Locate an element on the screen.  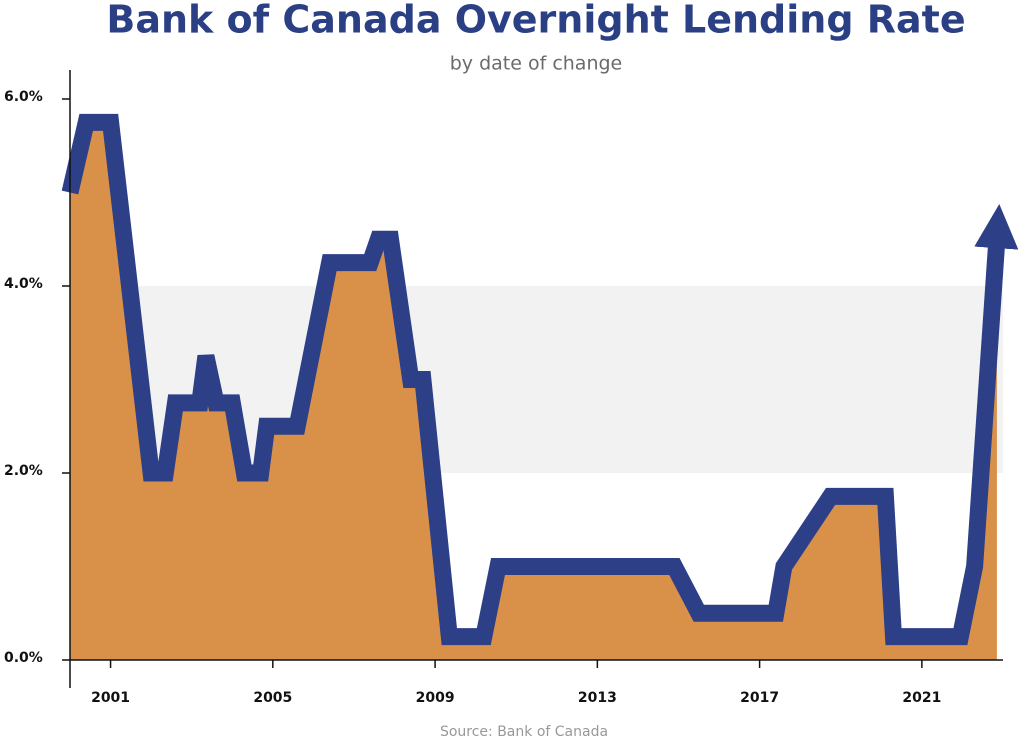
x-tick-label: 2001 is located at coordinates (110, 698).